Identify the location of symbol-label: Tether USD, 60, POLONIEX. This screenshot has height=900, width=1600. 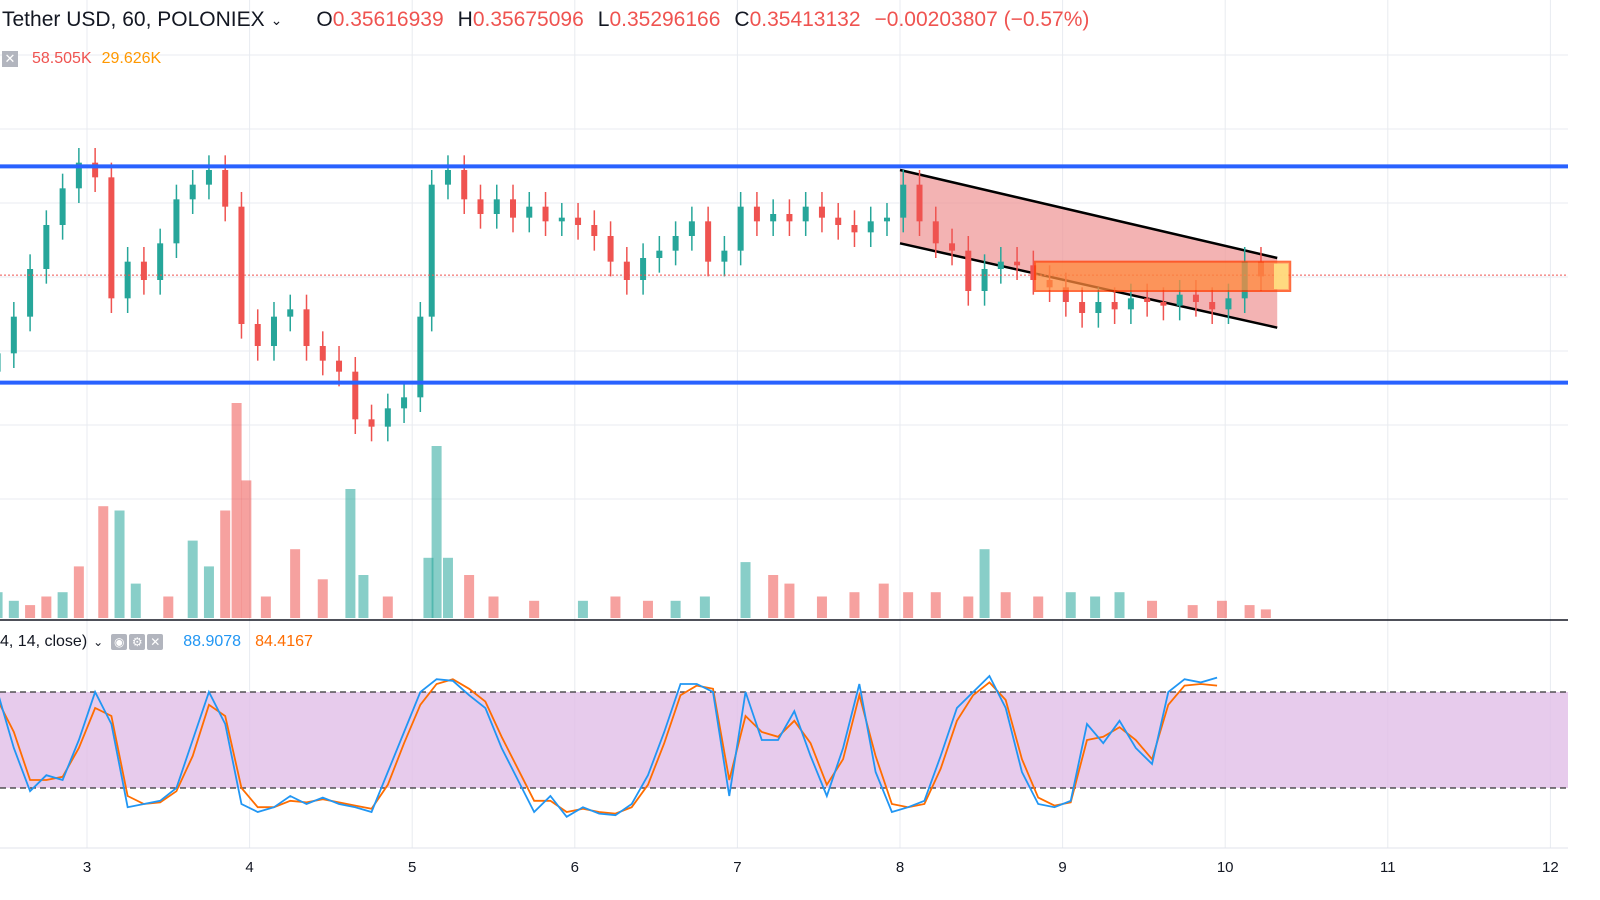
(133, 19).